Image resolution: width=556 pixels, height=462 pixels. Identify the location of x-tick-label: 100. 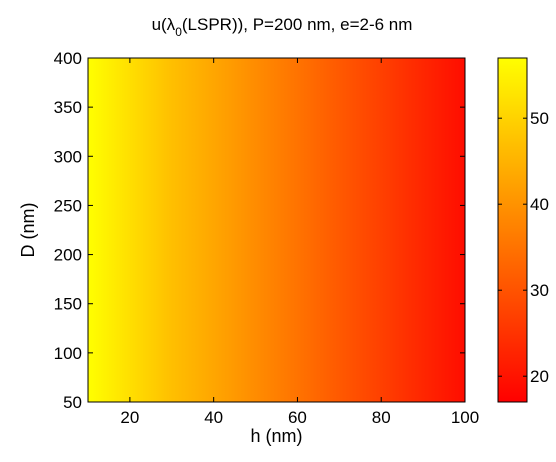
(465, 417).